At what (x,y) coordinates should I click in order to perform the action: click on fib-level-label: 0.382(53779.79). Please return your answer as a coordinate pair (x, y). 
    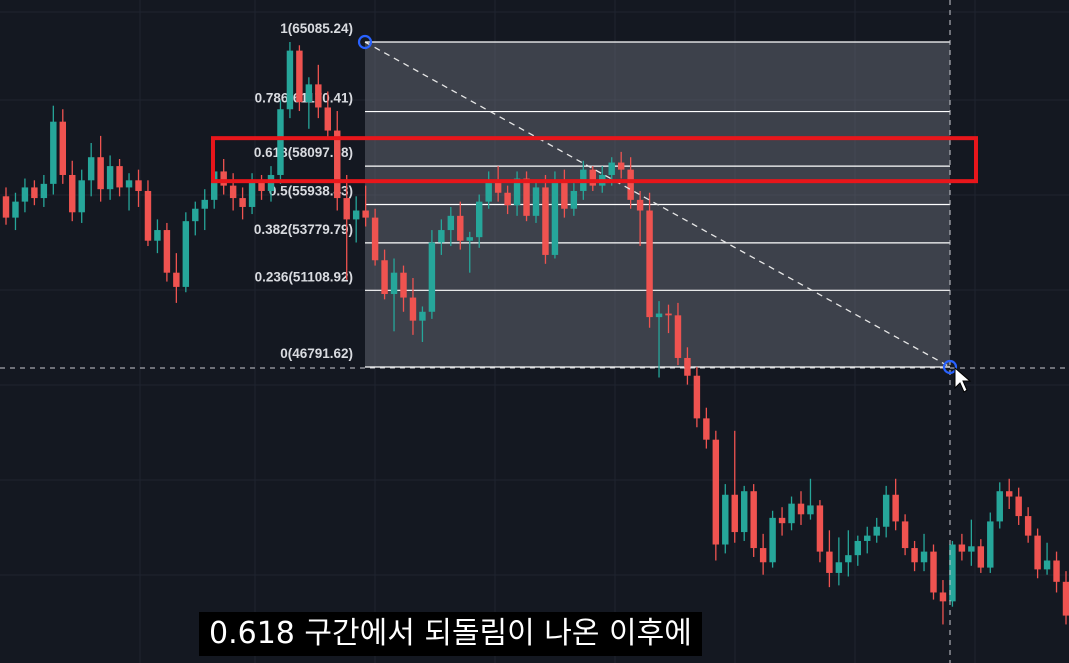
    Looking at the image, I should click on (303, 229).